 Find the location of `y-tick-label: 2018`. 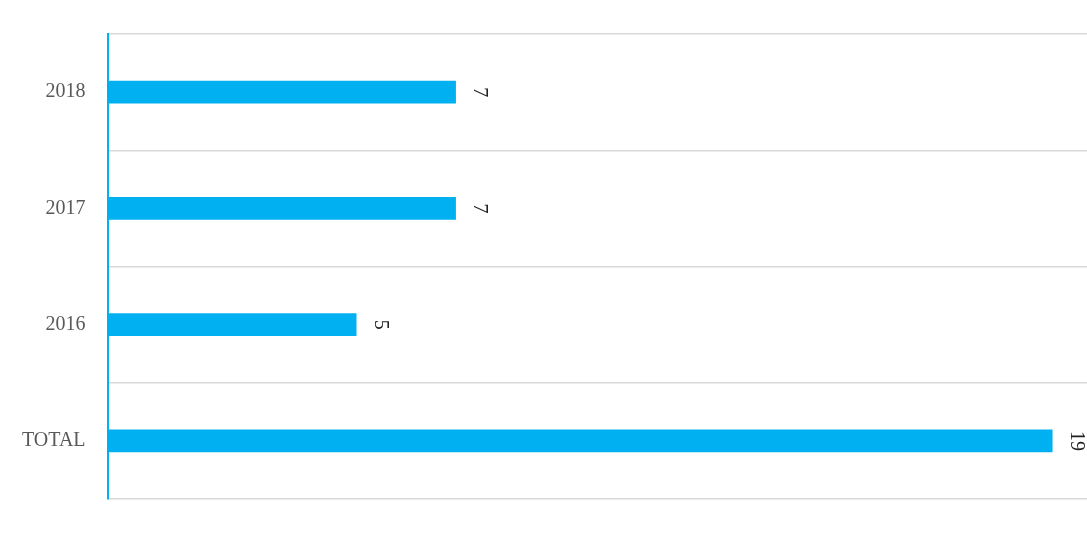

y-tick-label: 2018 is located at coordinates (65, 90).